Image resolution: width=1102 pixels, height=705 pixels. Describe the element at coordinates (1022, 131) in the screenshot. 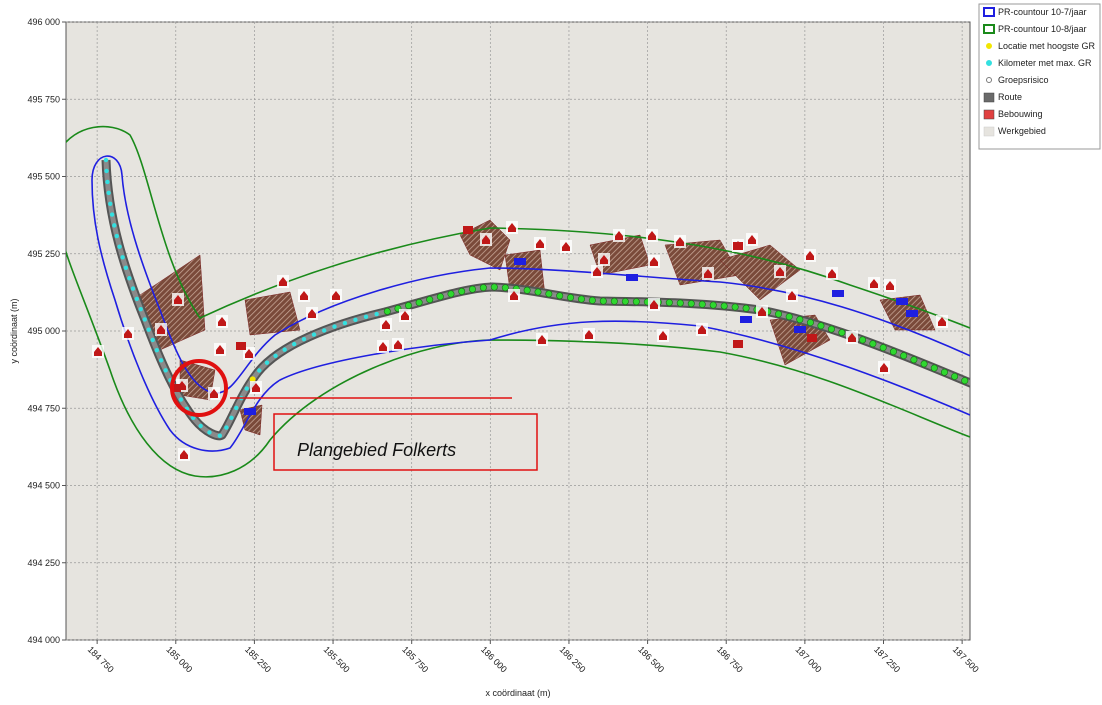

I see `legend-label: Werkgebied` at that location.